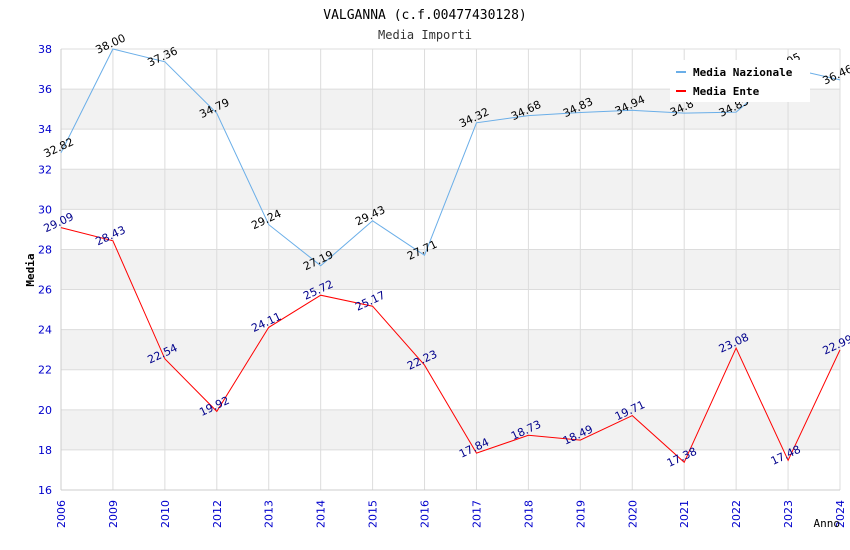 The width and height of the screenshot is (850, 550). What do you see at coordinates (743, 72) in the screenshot?
I see `legend-label: Media Nazionale` at bounding box center [743, 72].